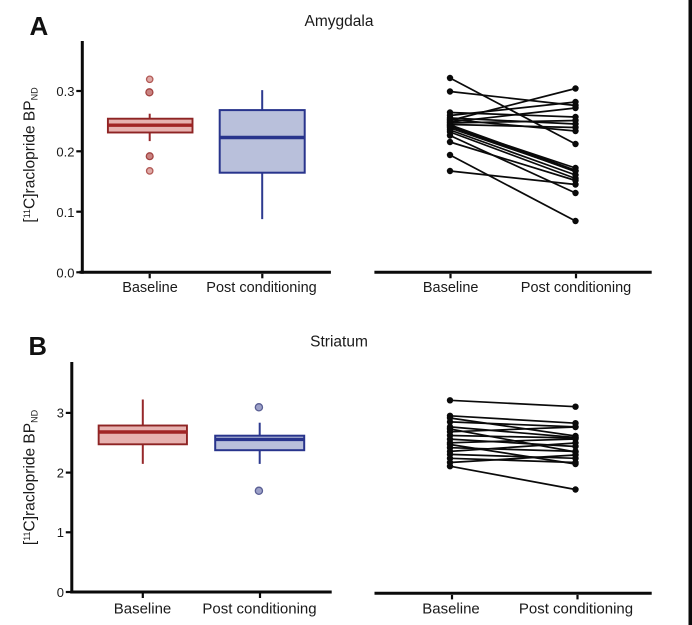 The image size is (692, 625). What do you see at coordinates (60, 532) in the screenshot?
I see `svg-text: 1` at bounding box center [60, 532].